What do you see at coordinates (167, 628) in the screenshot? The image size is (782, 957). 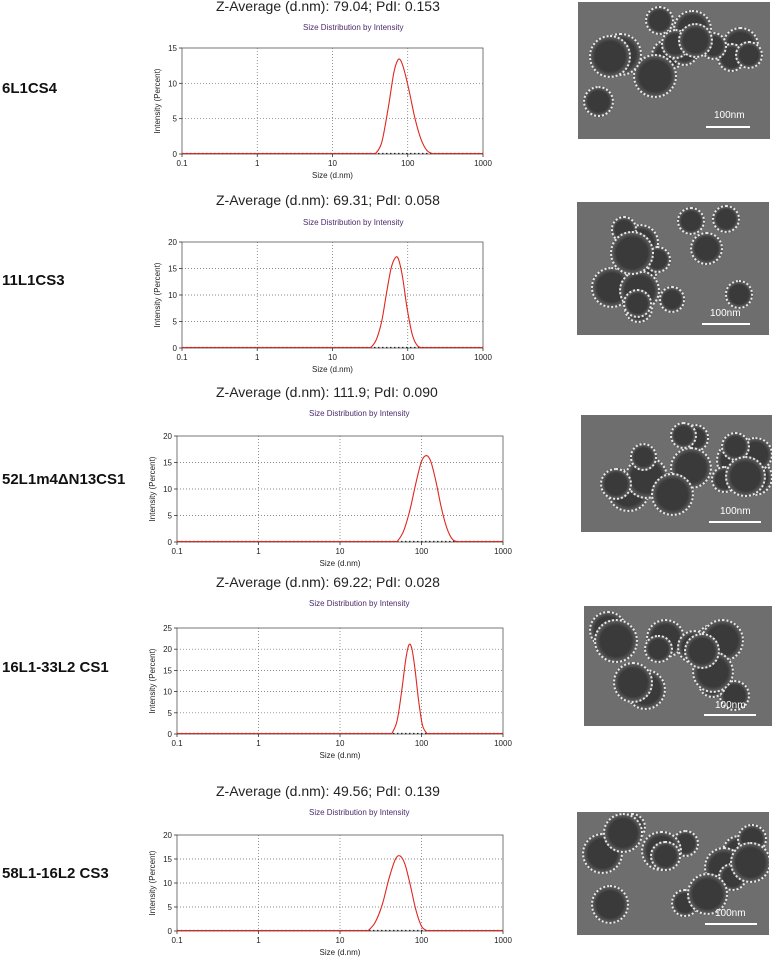 I see `y-tick-label: 25` at bounding box center [167, 628].